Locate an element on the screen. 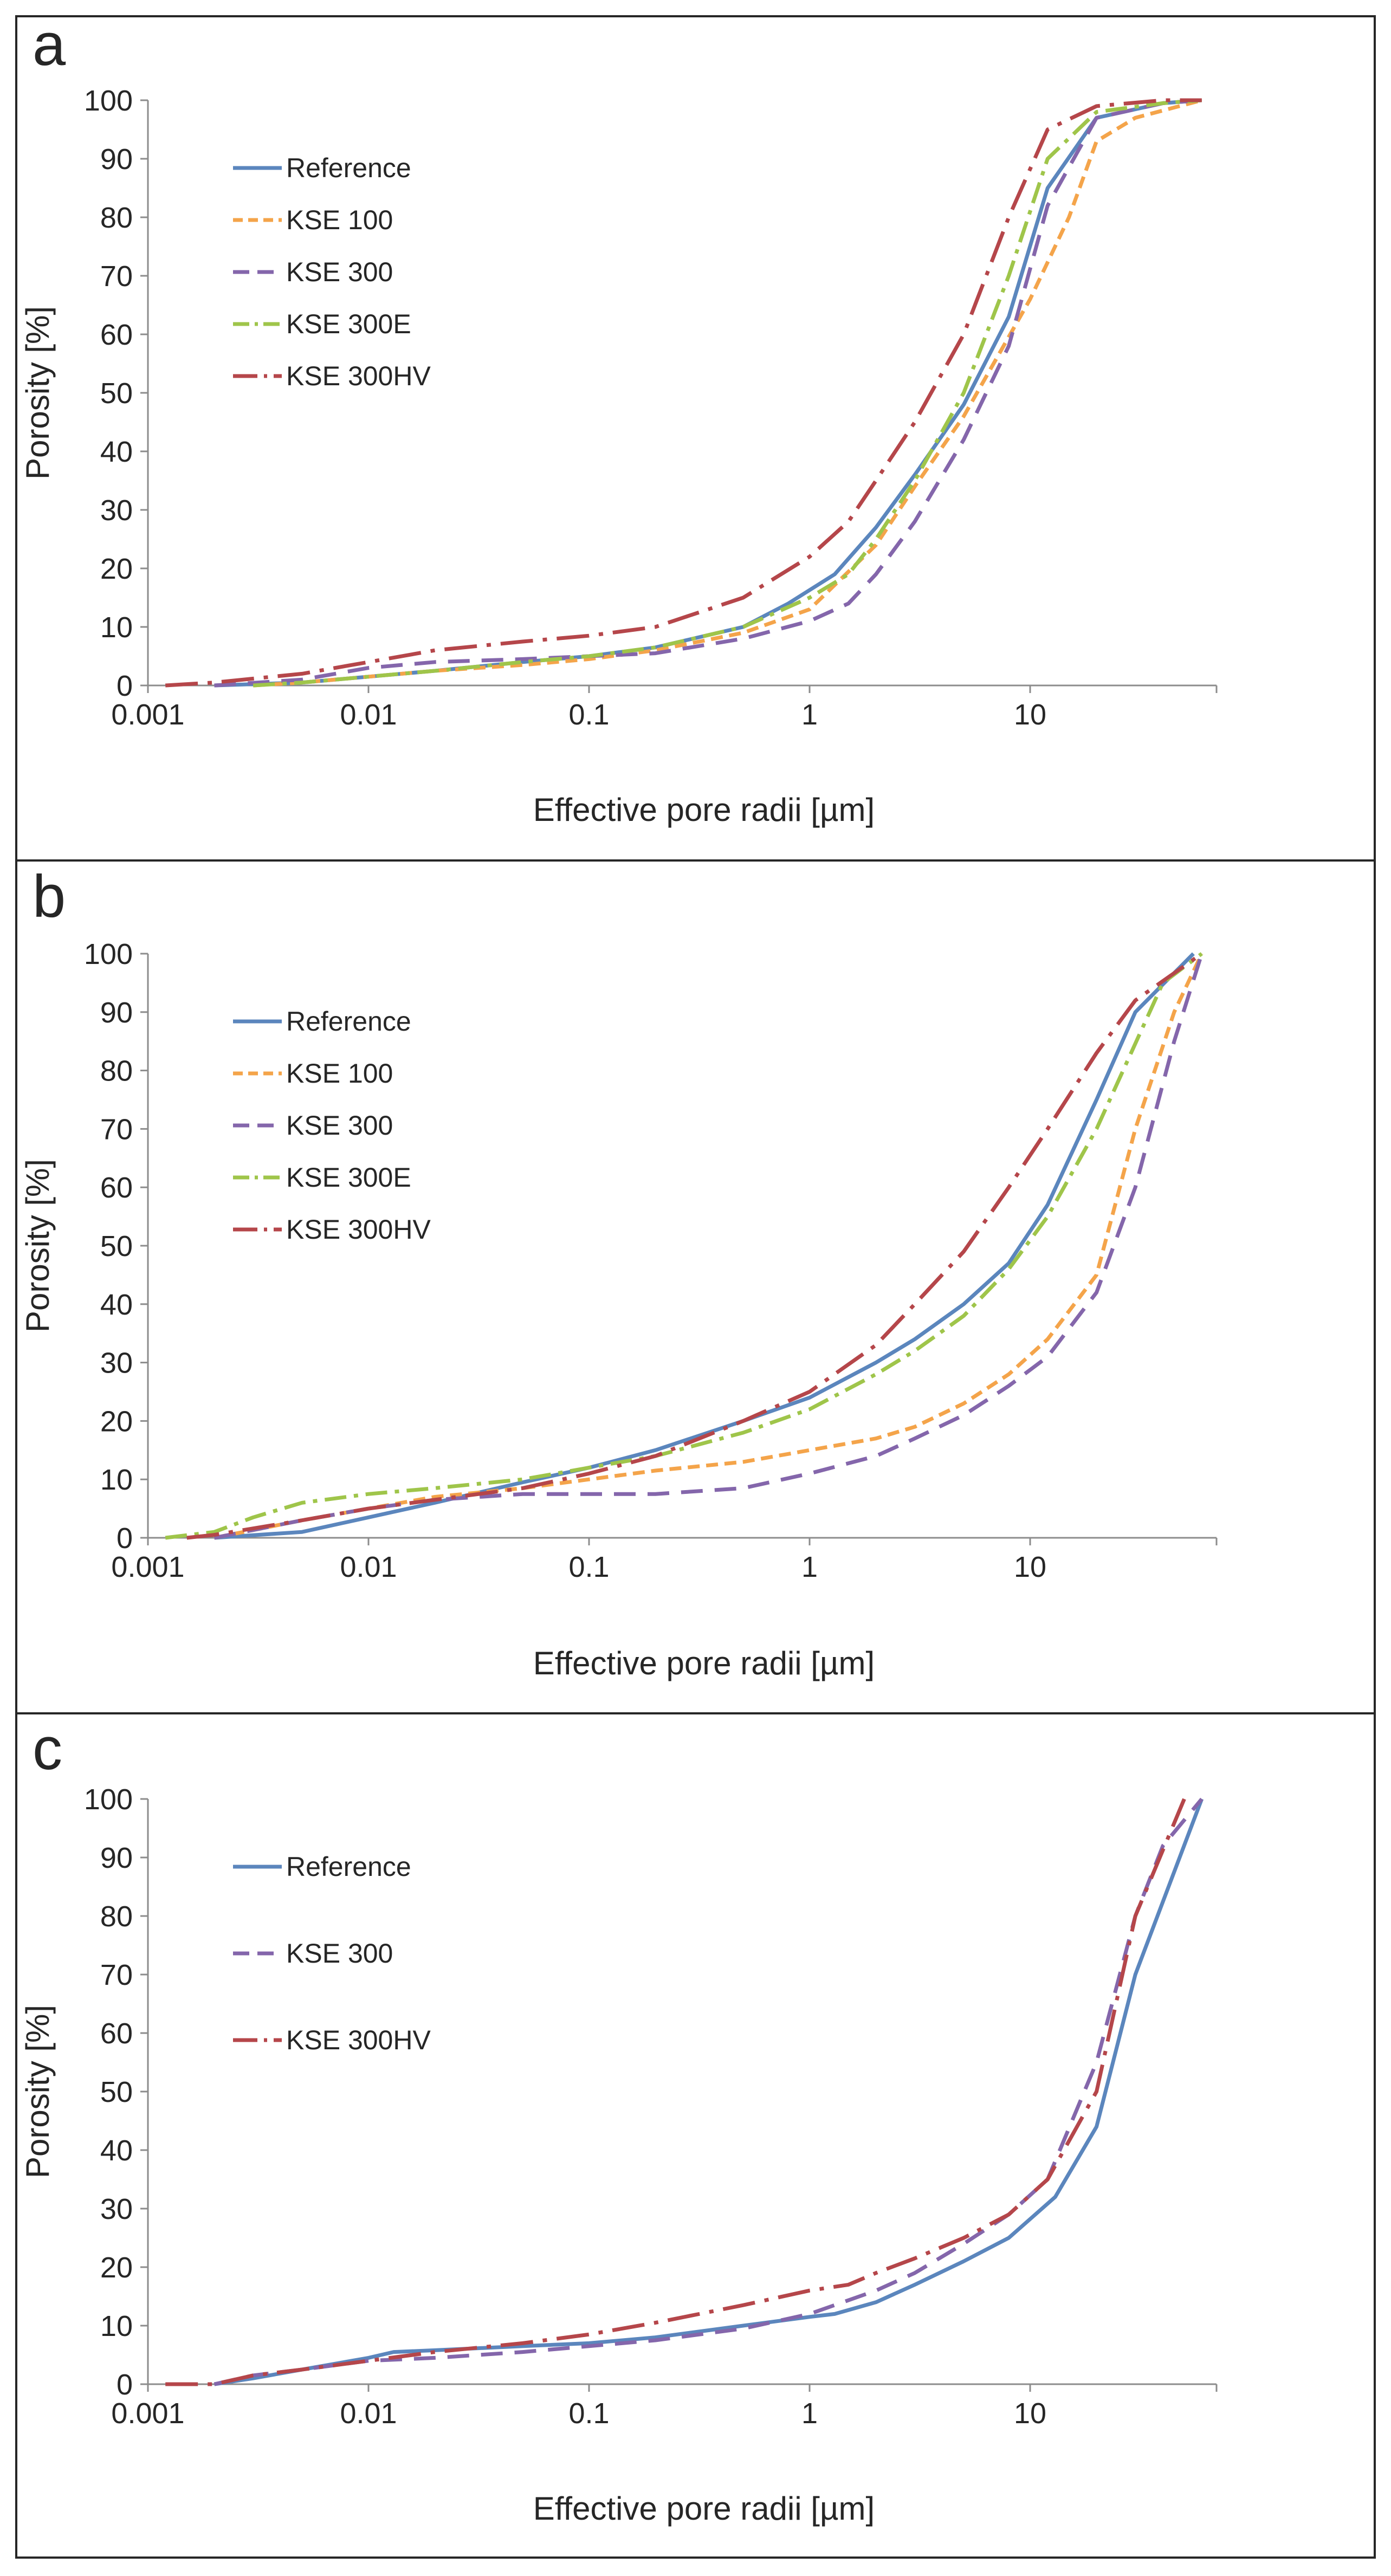 The width and height of the screenshot is (1391, 2576). y-tick-label: 40 is located at coordinates (116, 452).